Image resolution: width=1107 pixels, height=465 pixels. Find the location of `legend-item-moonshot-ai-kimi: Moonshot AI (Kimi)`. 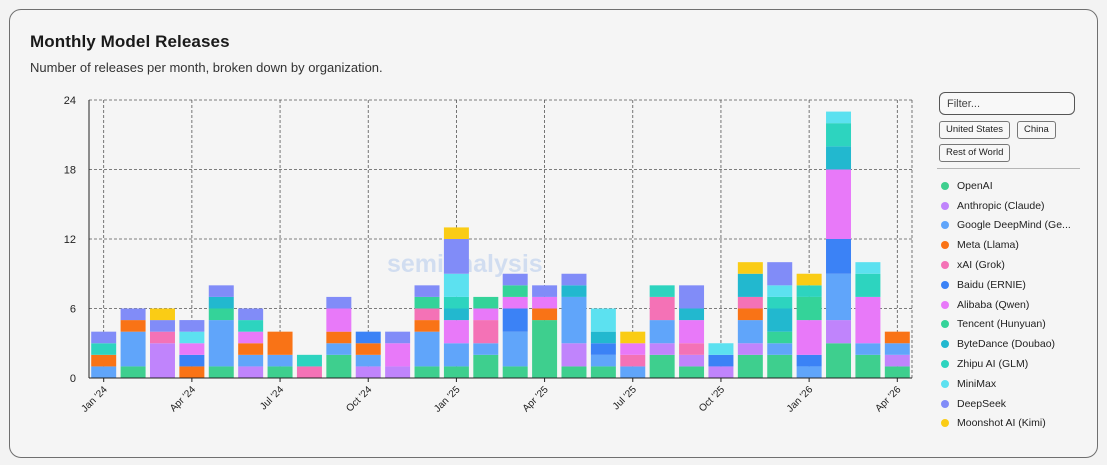

legend-item-moonshot-ai-kimi: Moonshot AI (Kimi) is located at coordinates (1011, 424).